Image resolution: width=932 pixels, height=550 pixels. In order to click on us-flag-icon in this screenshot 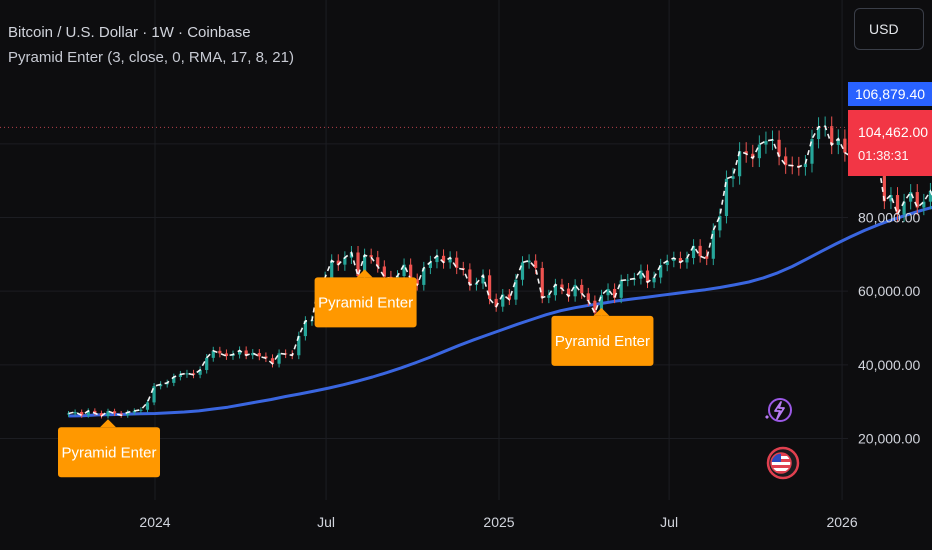, I will do `click(783, 463)`.